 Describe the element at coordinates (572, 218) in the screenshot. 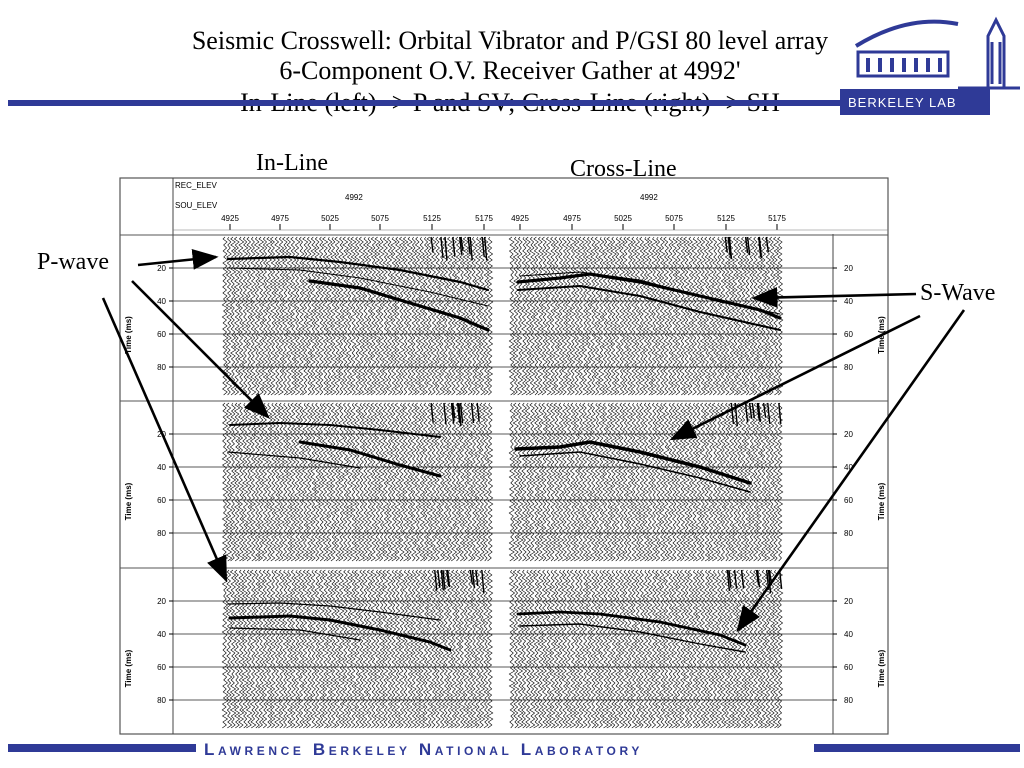

I see `x-tick-label-right: 4975` at that location.